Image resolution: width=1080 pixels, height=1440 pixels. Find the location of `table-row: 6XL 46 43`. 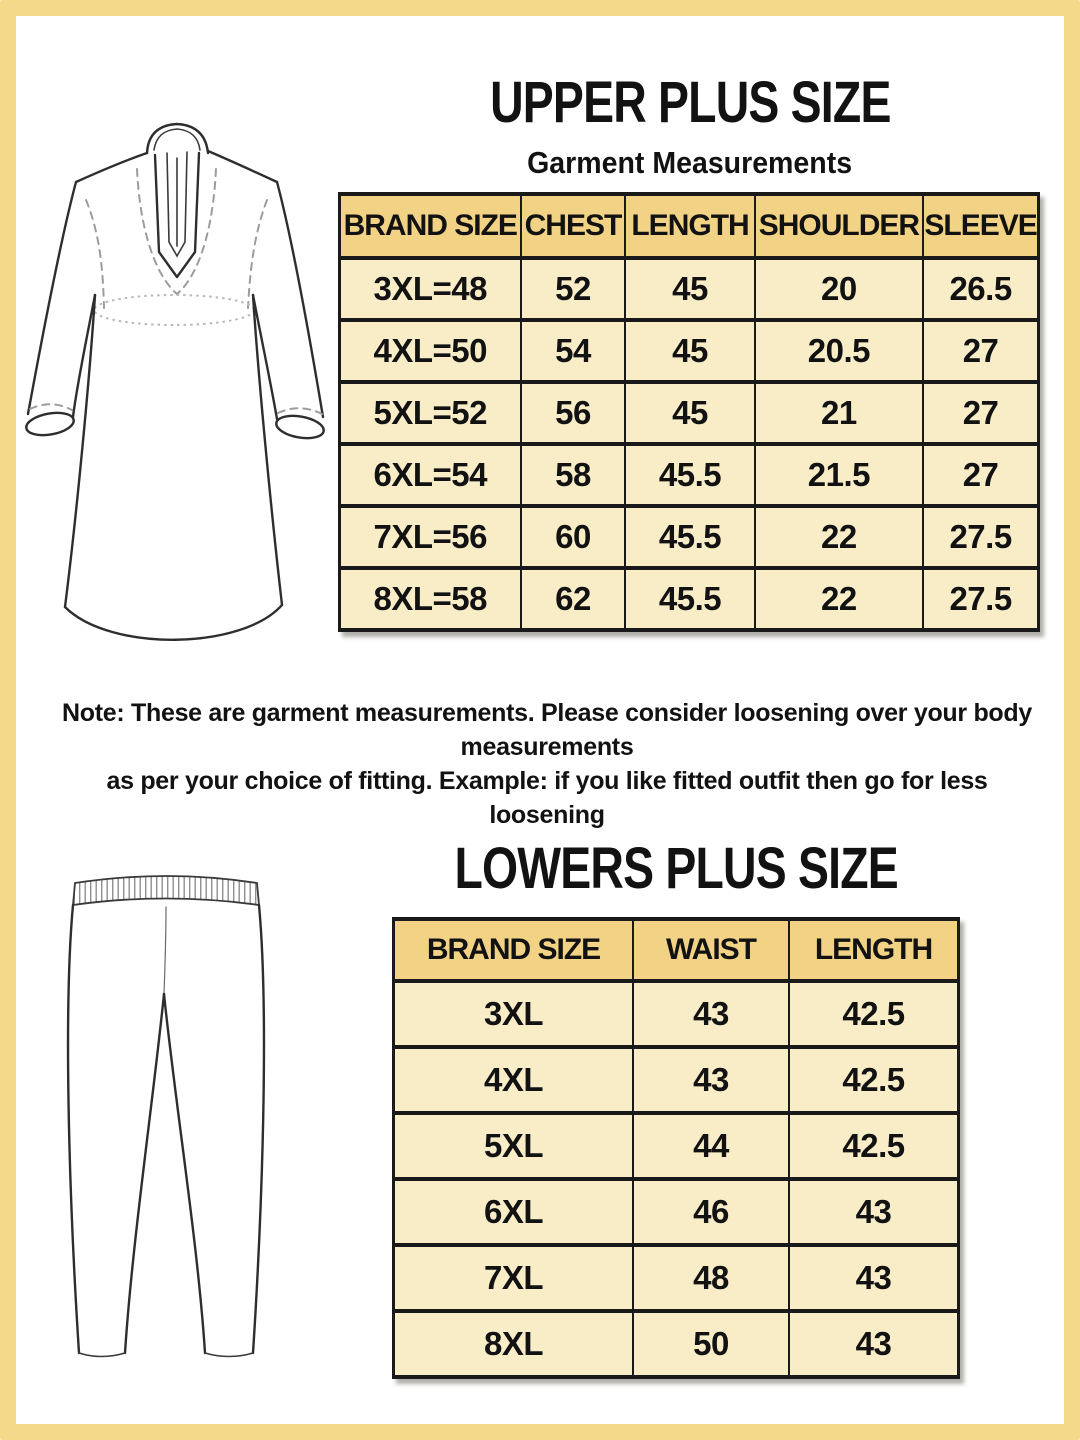

table-row: 6XL 46 43 is located at coordinates (676, 1212).